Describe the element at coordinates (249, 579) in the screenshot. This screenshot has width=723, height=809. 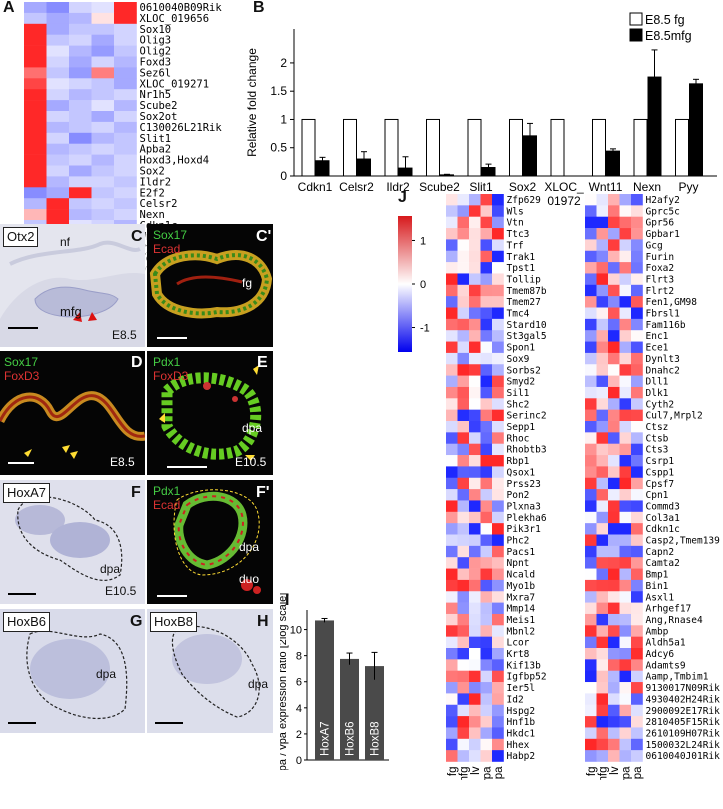
I see `label-duo: duo` at that location.